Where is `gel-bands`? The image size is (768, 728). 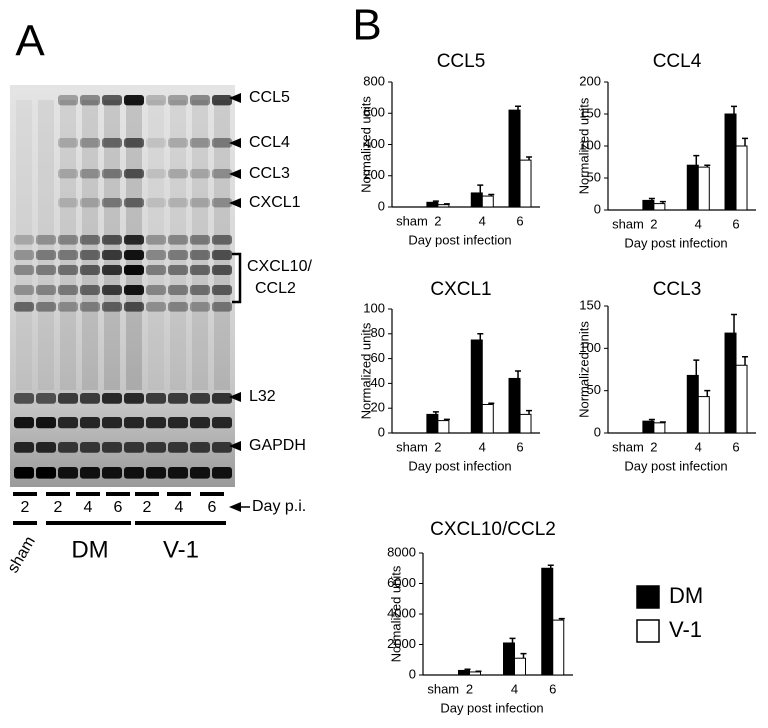 gel-bands is located at coordinates (123, 287).